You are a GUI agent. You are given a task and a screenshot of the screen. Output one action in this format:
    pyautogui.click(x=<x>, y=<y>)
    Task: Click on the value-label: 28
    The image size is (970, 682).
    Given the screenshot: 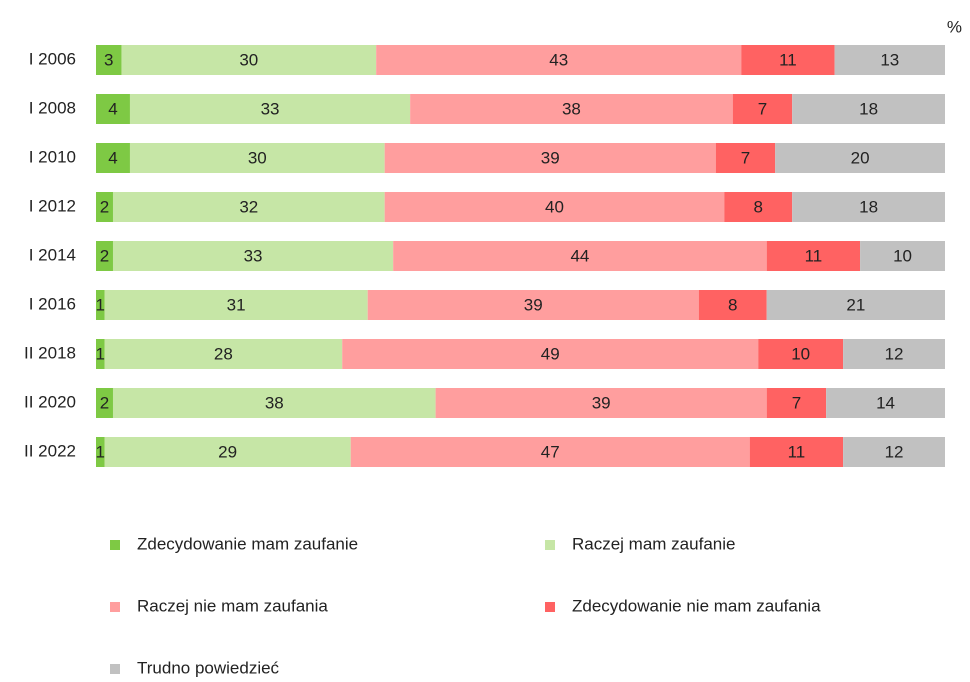 What is the action you would take?
    pyautogui.click(x=223, y=353)
    